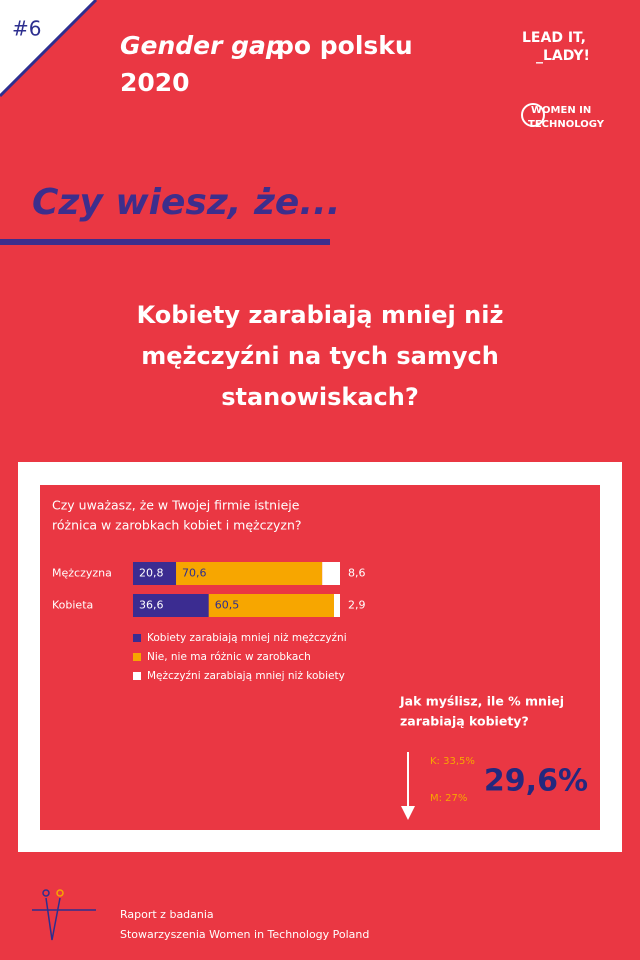  What do you see at coordinates (246, 676) in the screenshot?
I see `legend-label: Mężczyźni zarabiają mniej niż kobiety` at bounding box center [246, 676].